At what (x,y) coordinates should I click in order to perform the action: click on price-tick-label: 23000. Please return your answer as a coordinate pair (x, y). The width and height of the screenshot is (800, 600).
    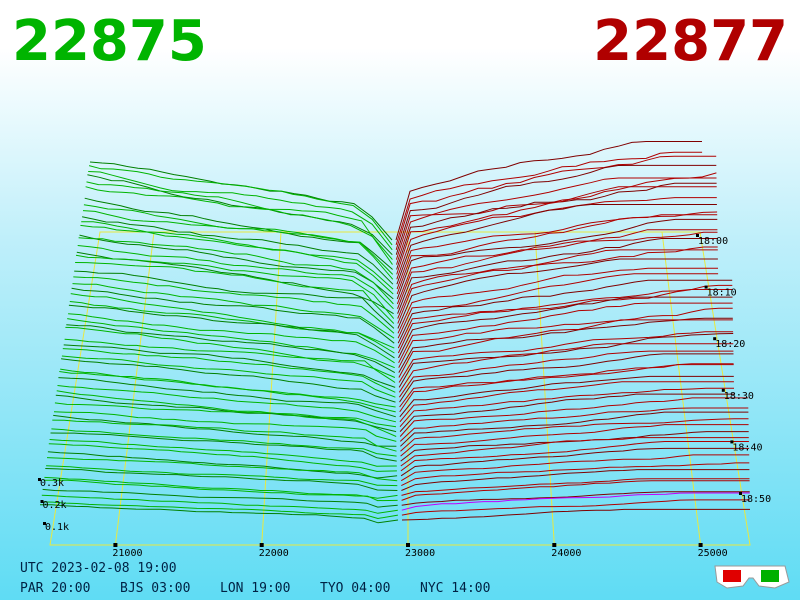
    Looking at the image, I should click on (420, 553).